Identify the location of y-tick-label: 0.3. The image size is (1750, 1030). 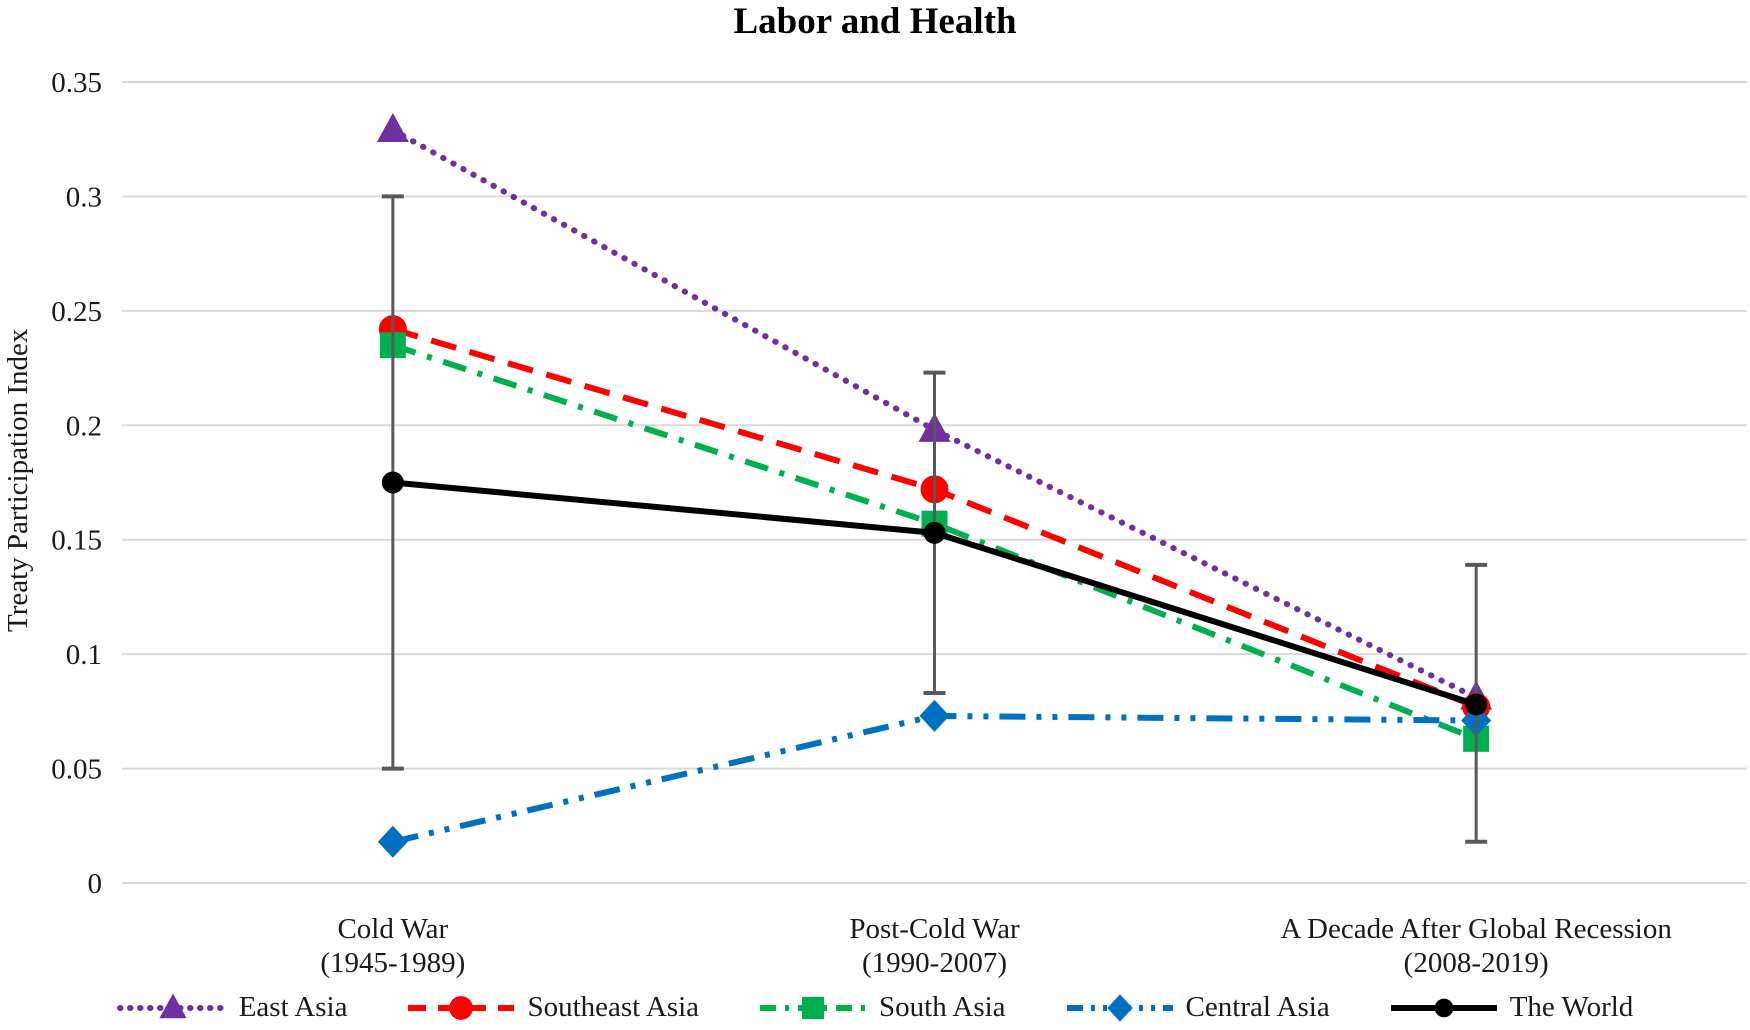
(84, 197).